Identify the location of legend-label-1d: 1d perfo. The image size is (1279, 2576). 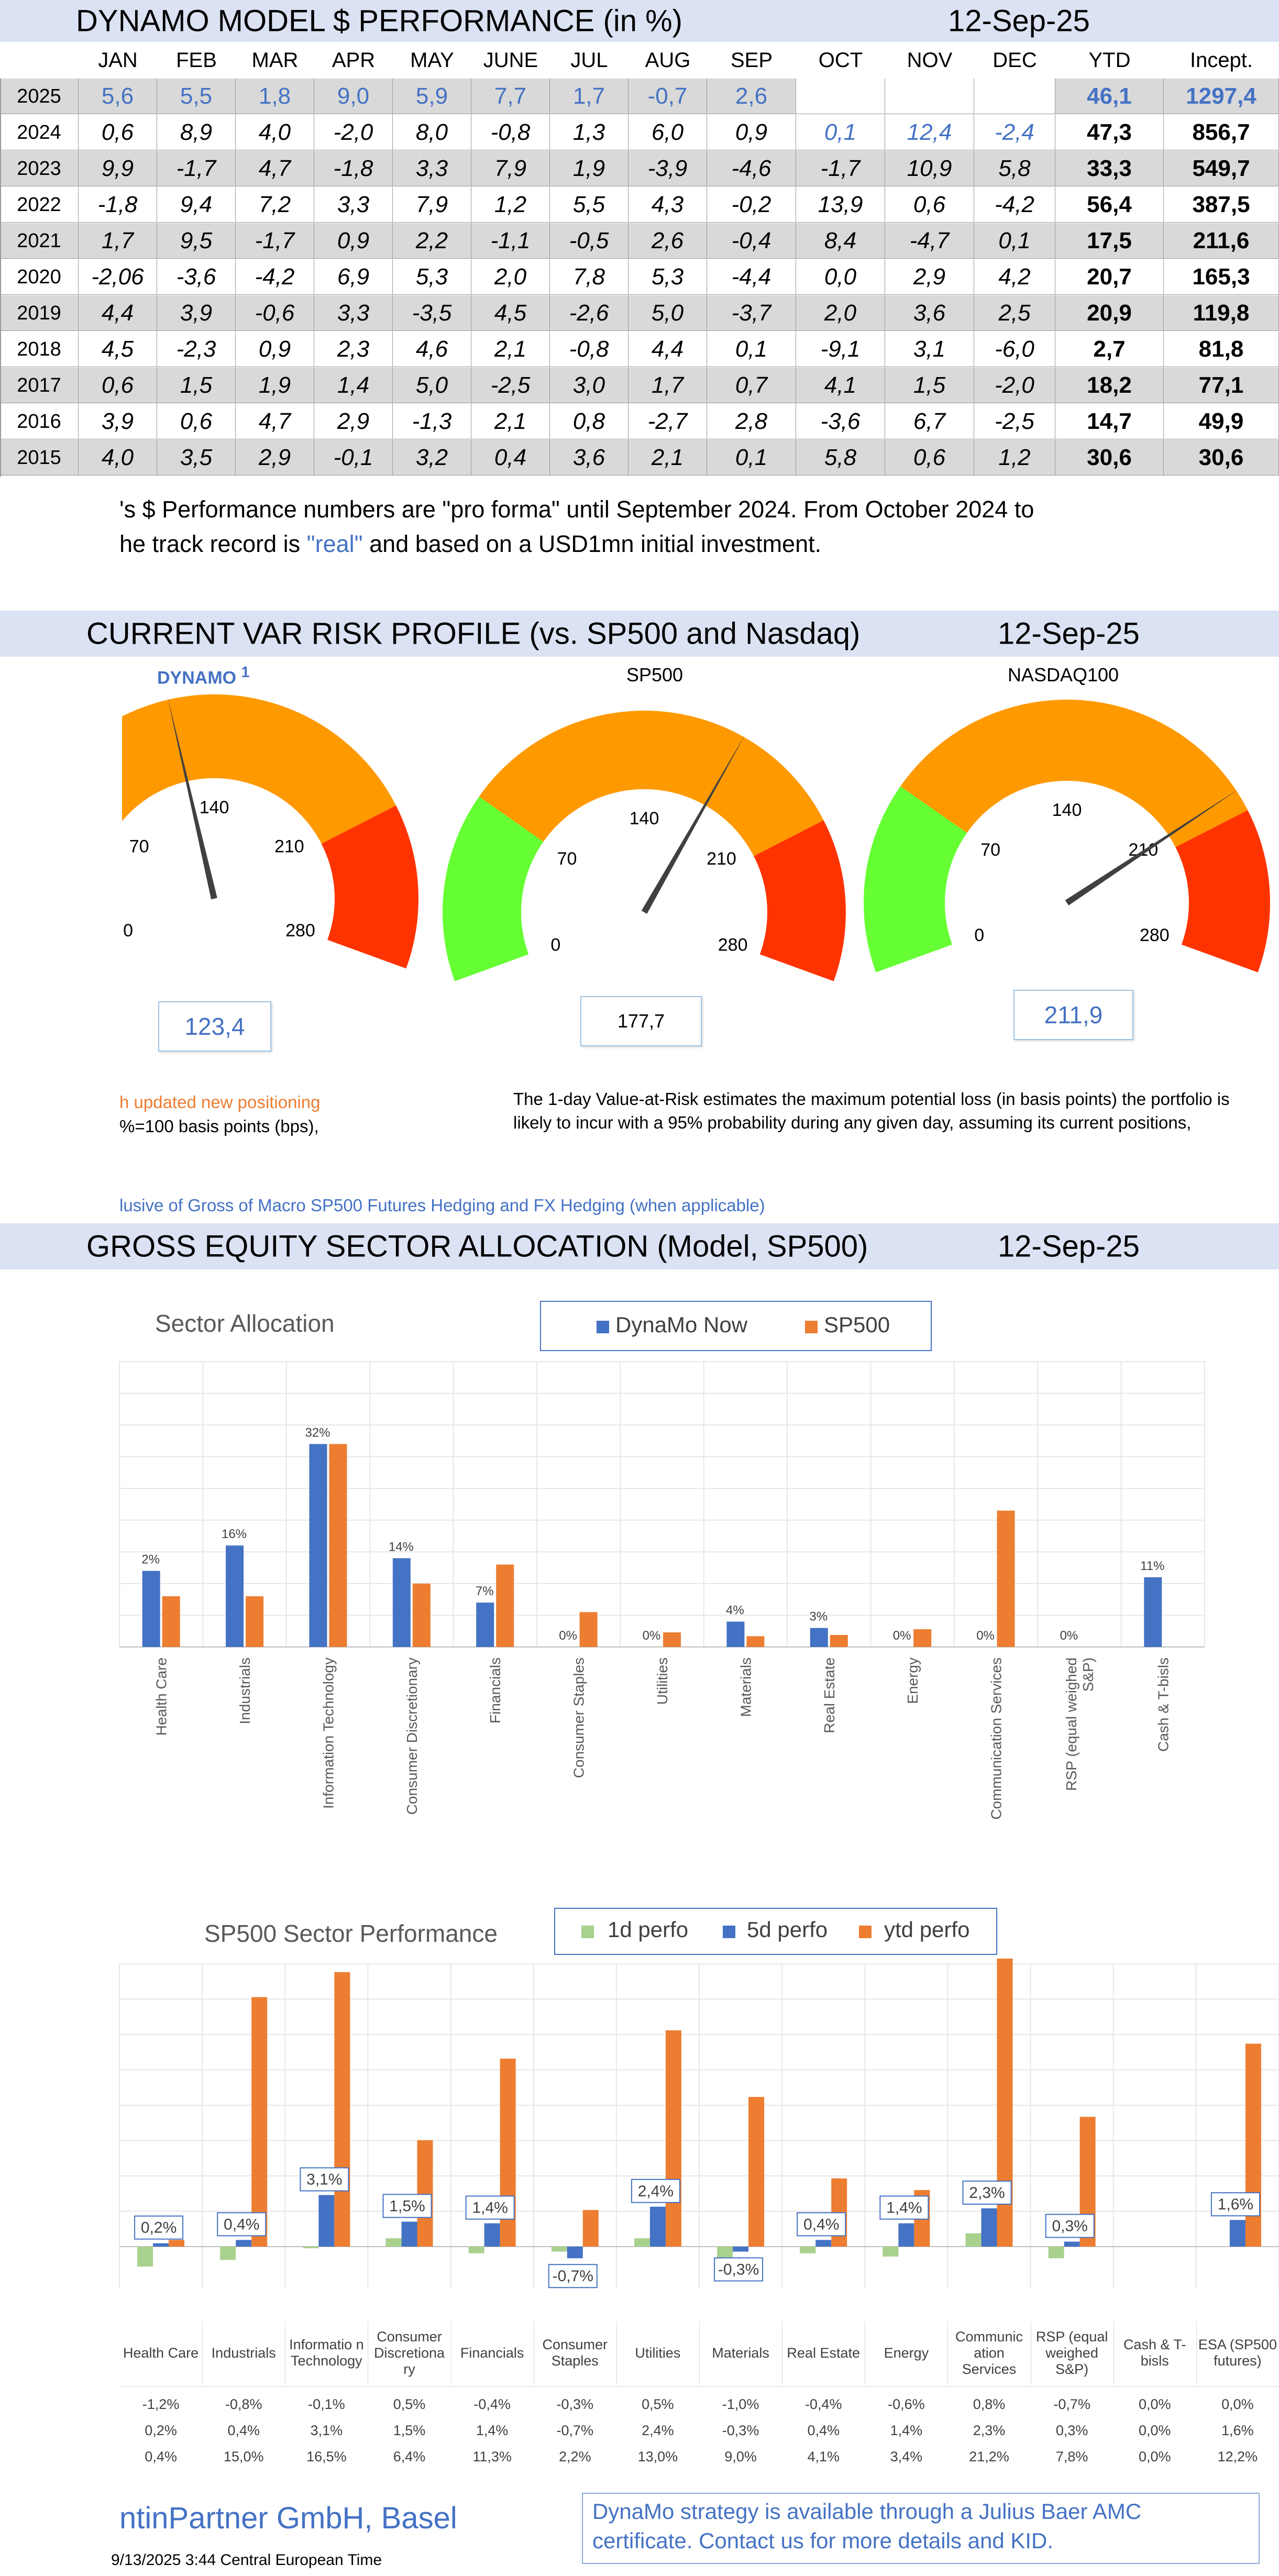
(649, 1929).